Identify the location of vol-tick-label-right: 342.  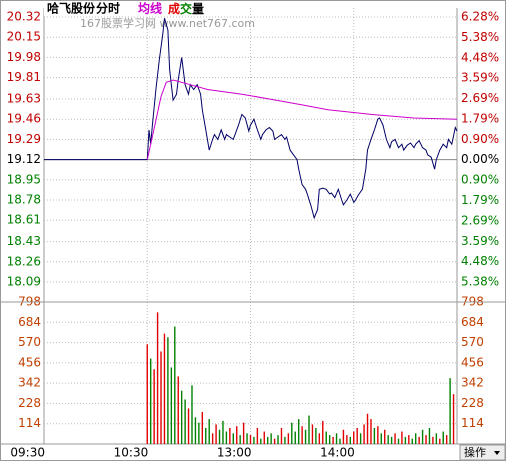
(472, 383).